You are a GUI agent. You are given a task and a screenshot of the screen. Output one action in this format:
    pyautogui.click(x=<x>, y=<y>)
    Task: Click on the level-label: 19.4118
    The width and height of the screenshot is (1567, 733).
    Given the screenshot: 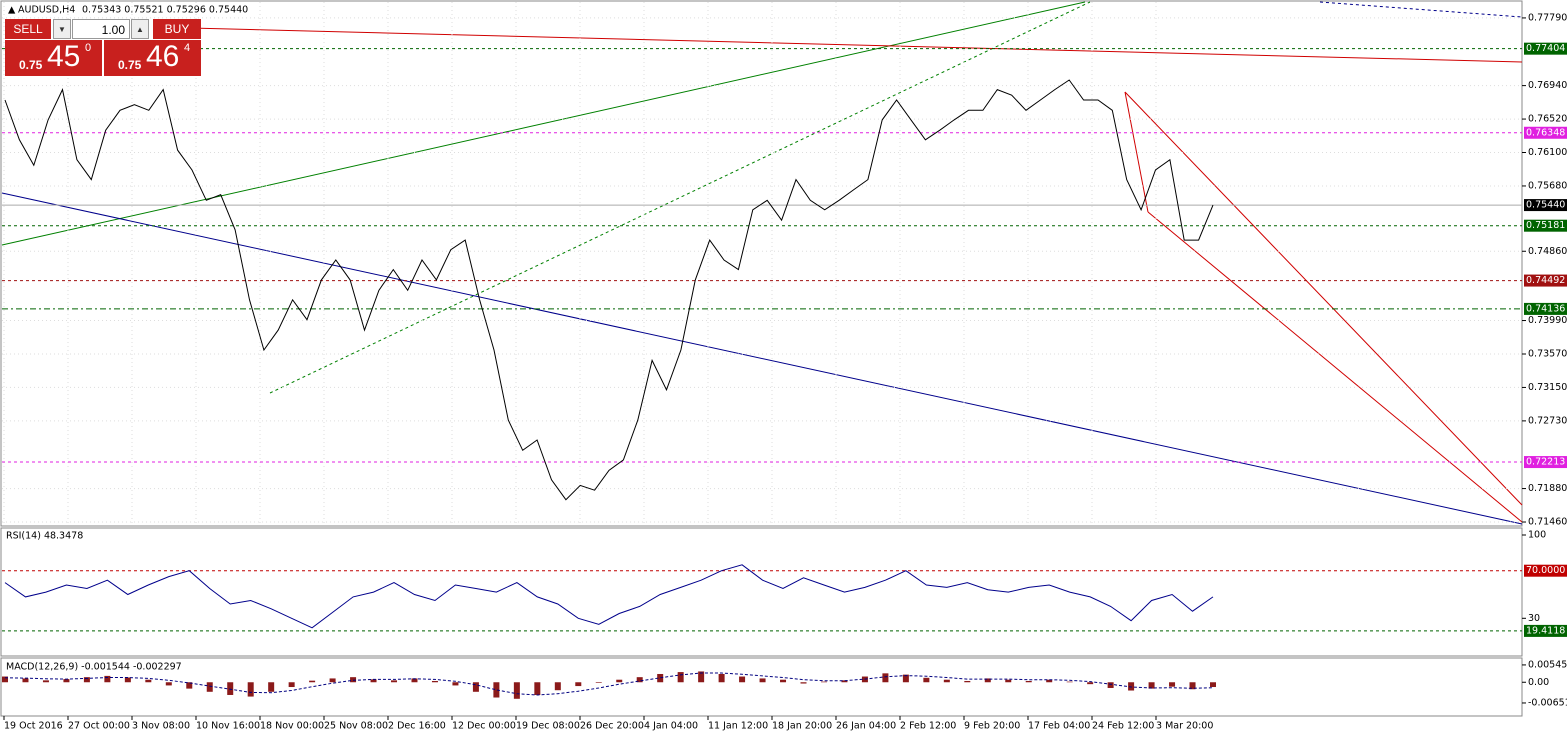 What is the action you would take?
    pyautogui.click(x=1545, y=630)
    